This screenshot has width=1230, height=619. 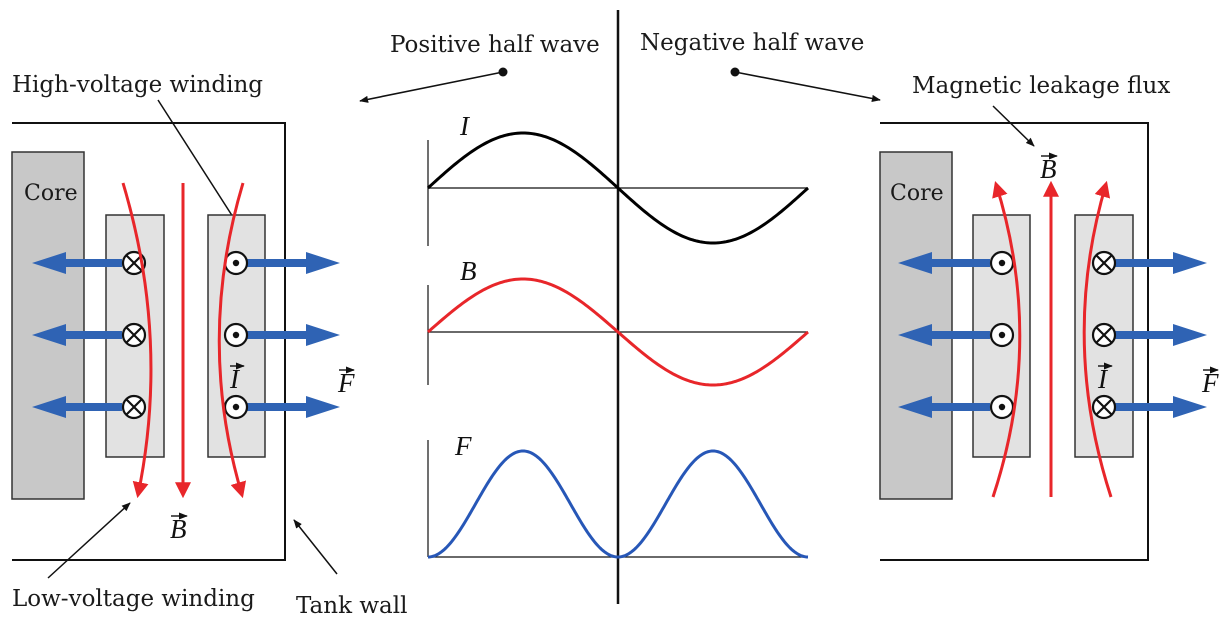 What do you see at coordinates (433, 85) in the screenshot?
I see `positive-half-wave-pointer` at bounding box center [433, 85].